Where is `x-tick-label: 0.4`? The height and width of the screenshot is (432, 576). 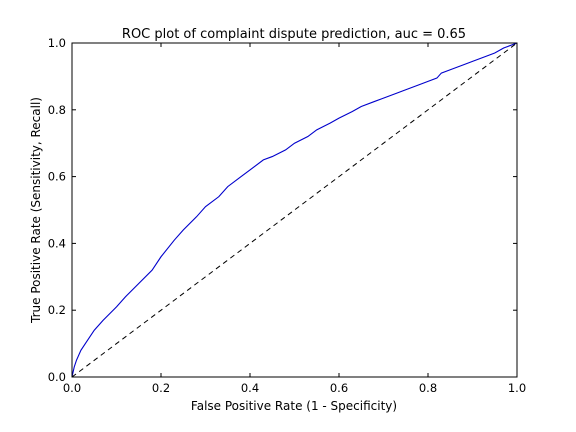
x-tick-label: 0.4 is located at coordinates (250, 388).